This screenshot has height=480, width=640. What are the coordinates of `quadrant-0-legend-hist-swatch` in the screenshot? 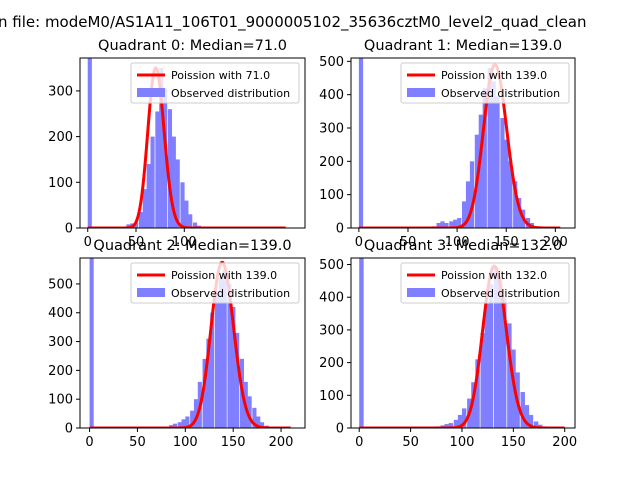 It's located at (151, 92).